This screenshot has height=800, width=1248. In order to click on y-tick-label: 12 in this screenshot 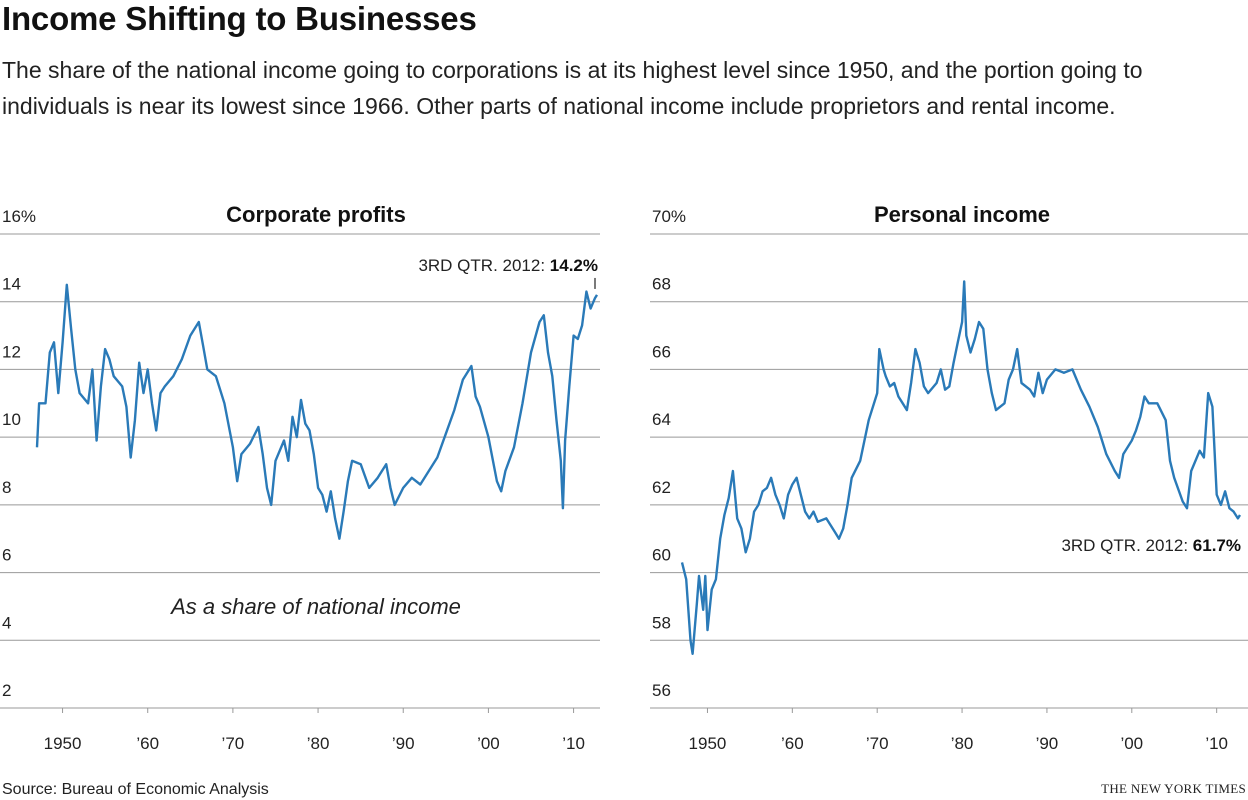, I will do `click(11, 351)`.